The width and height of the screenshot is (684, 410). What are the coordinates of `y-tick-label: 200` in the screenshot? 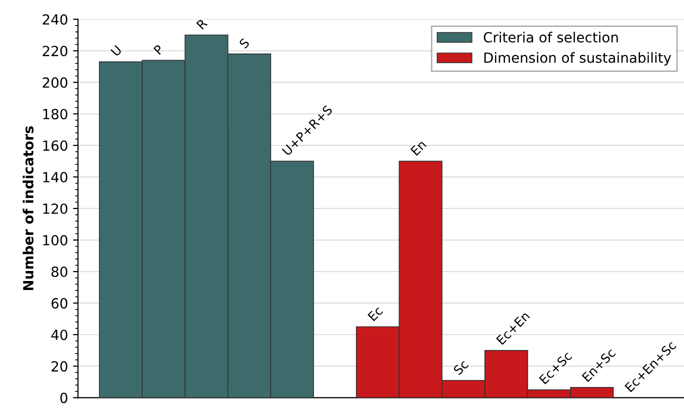 It's located at (55, 82).